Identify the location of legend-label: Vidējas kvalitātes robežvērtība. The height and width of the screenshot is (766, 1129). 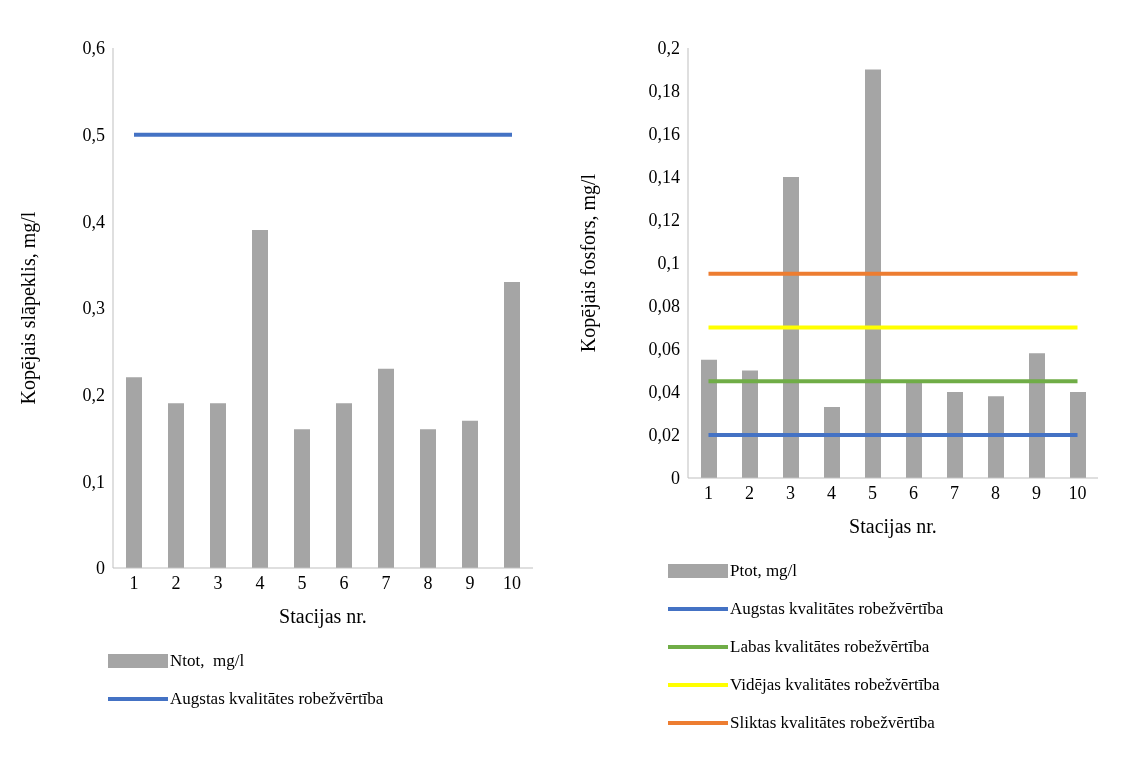
(835, 685).